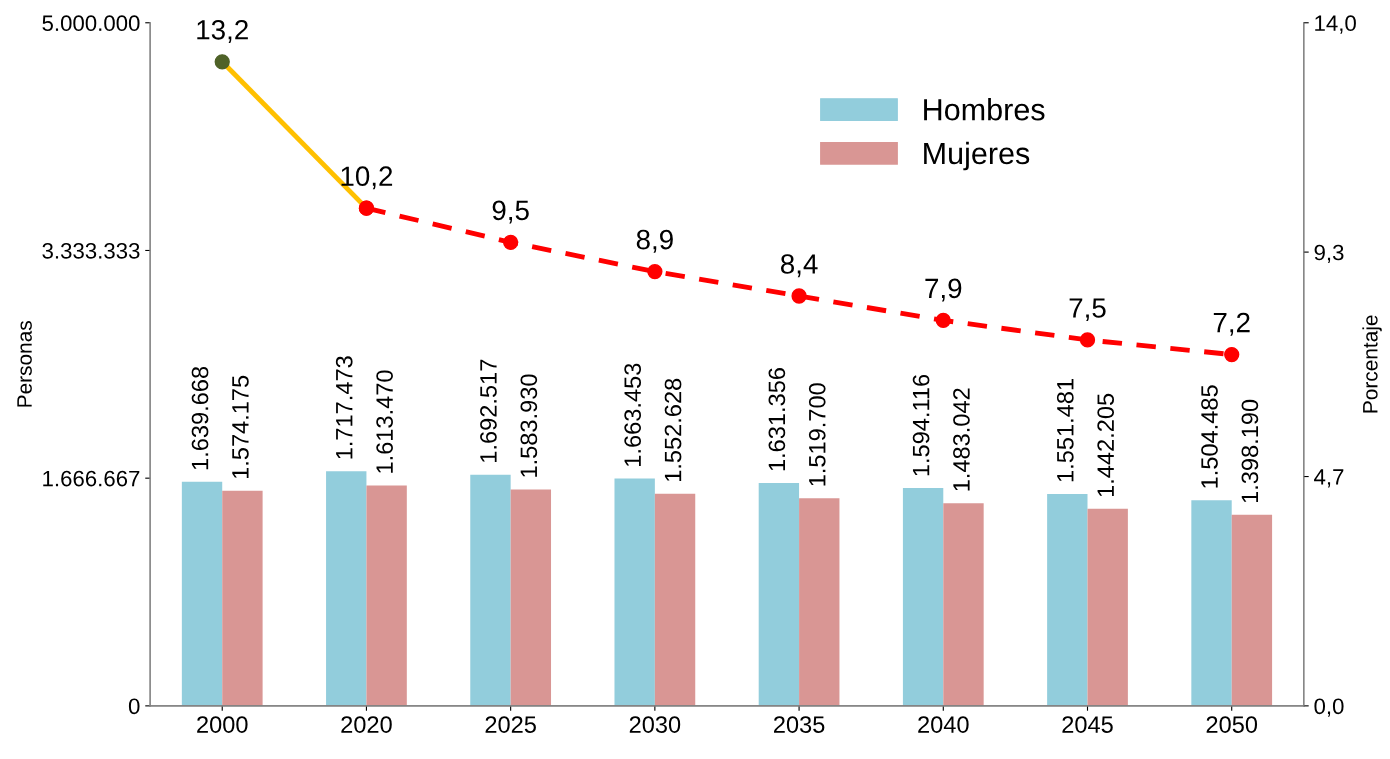 This screenshot has height=759, width=1390. What do you see at coordinates (777, 419) in the screenshot?
I see `data-label: 1.631.356` at bounding box center [777, 419].